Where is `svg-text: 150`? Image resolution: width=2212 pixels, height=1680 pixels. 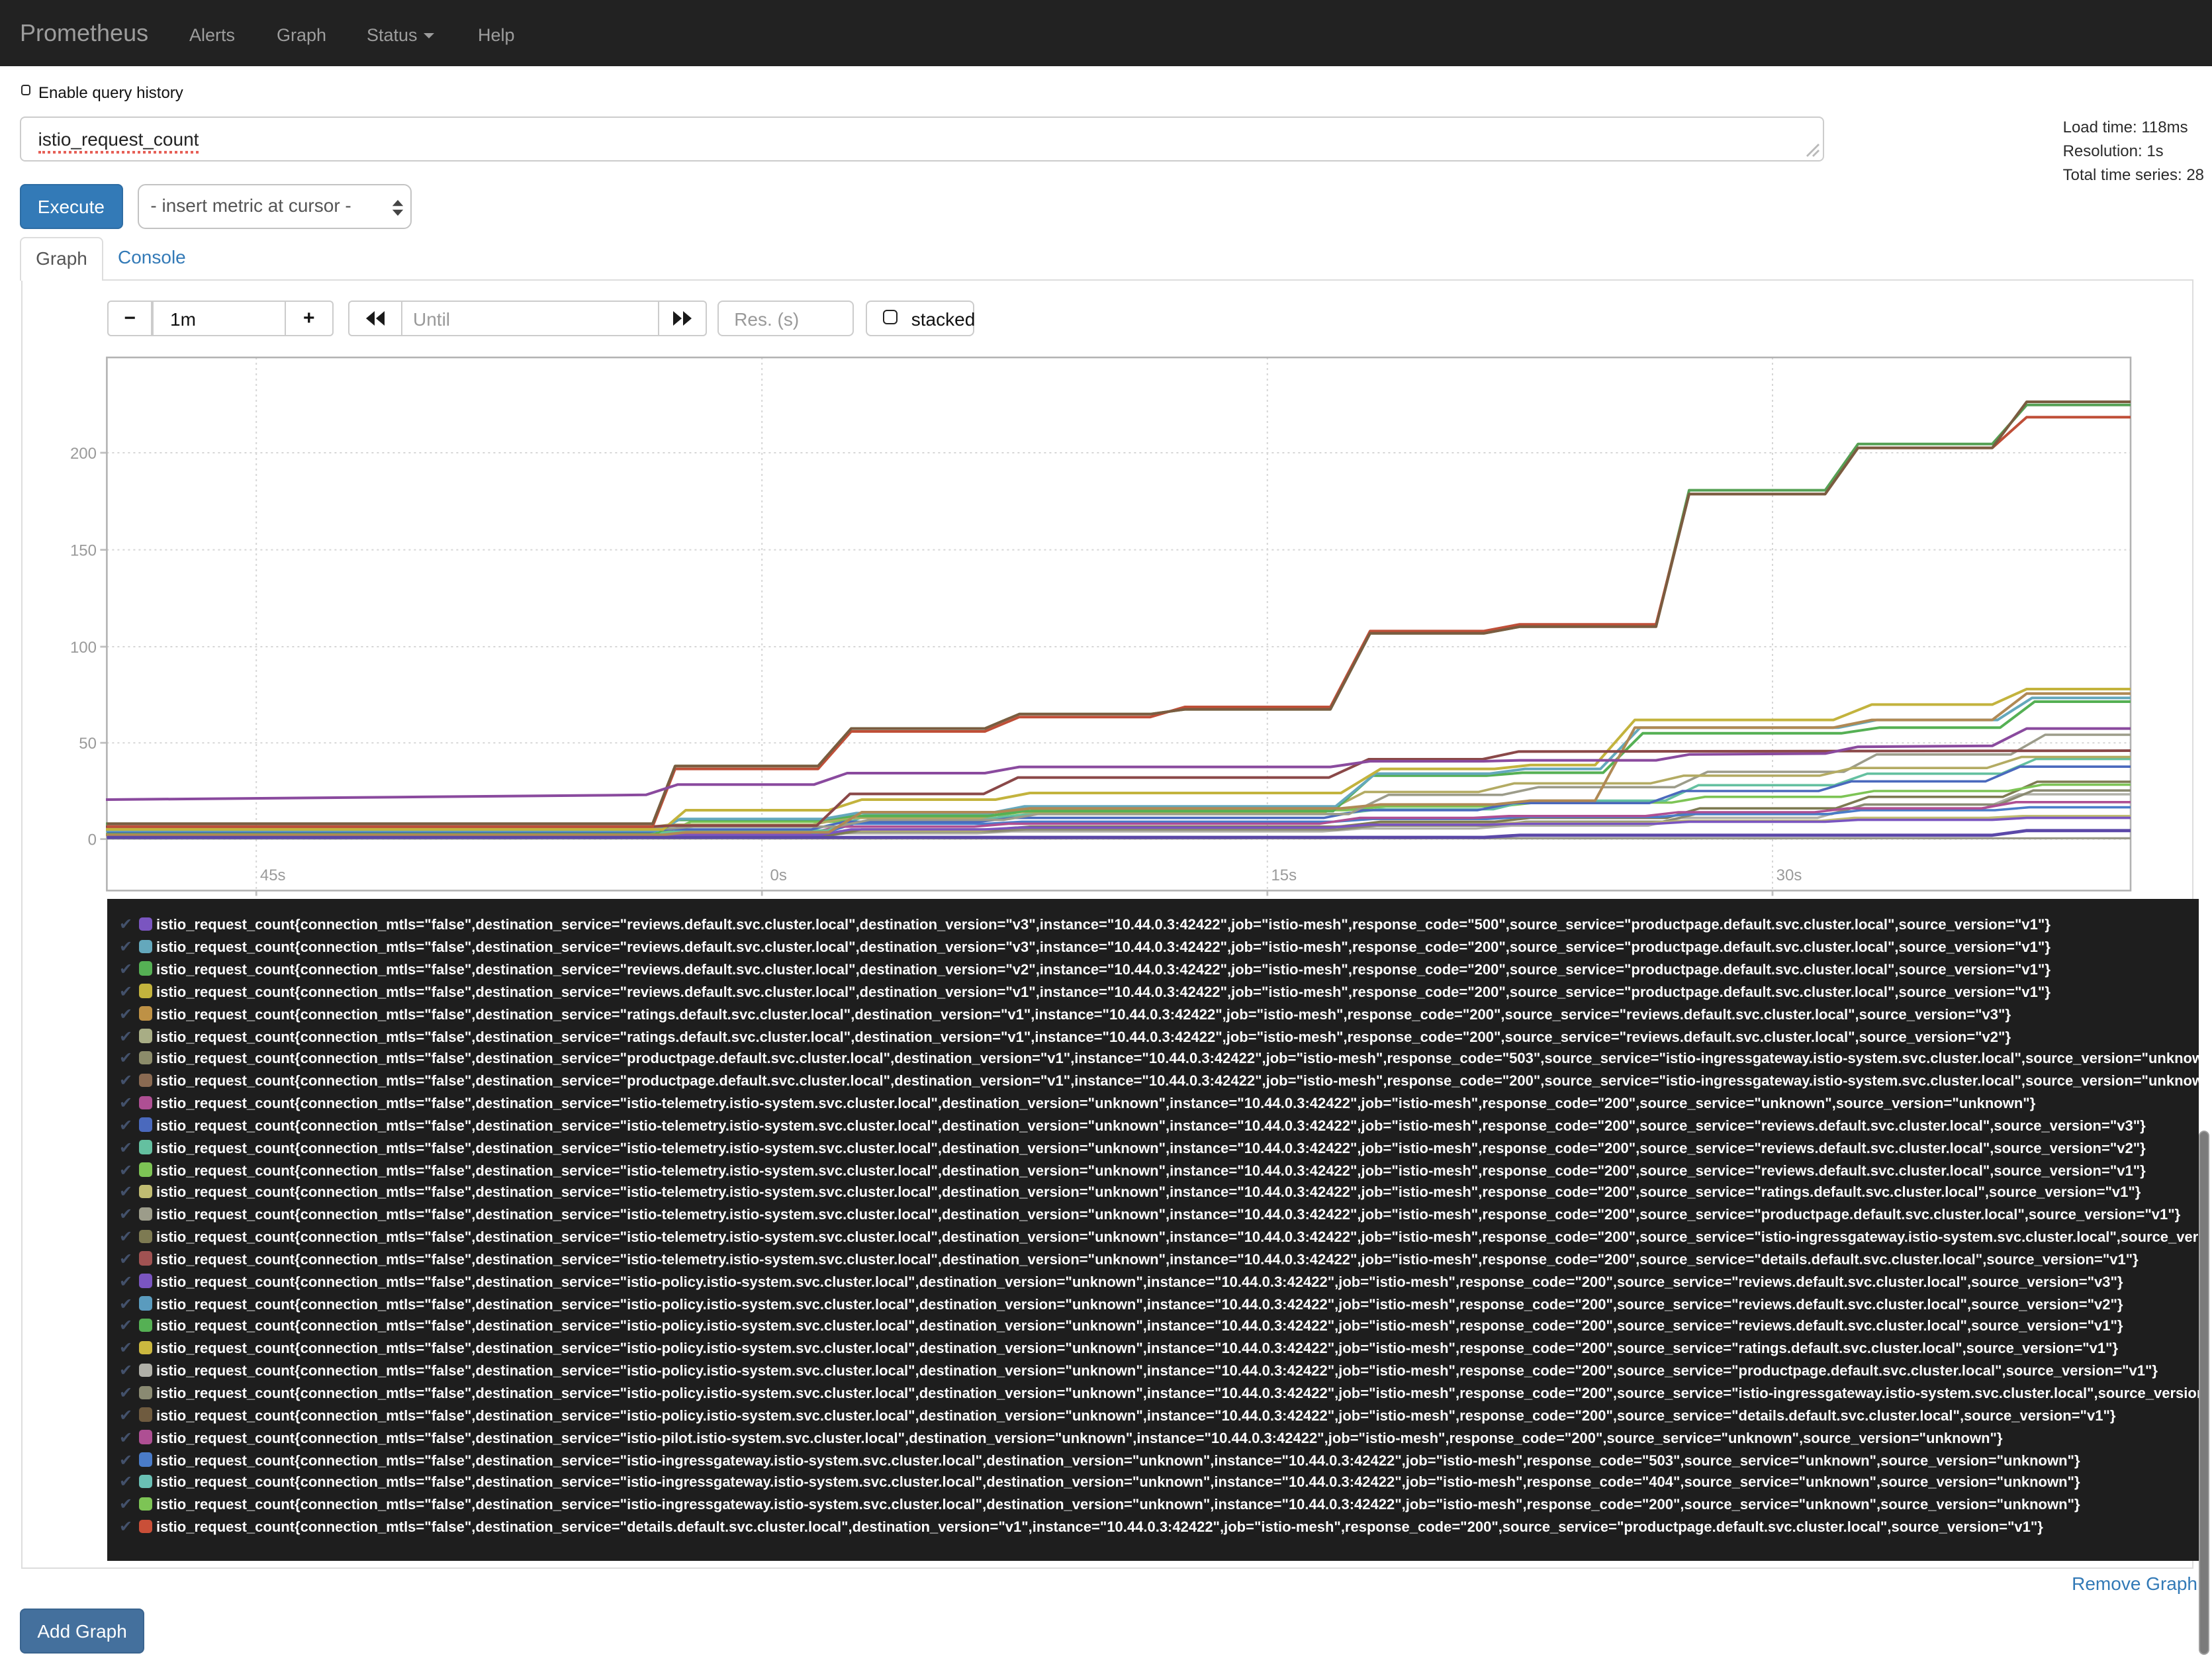
svg-text: 150 is located at coordinates (83, 551).